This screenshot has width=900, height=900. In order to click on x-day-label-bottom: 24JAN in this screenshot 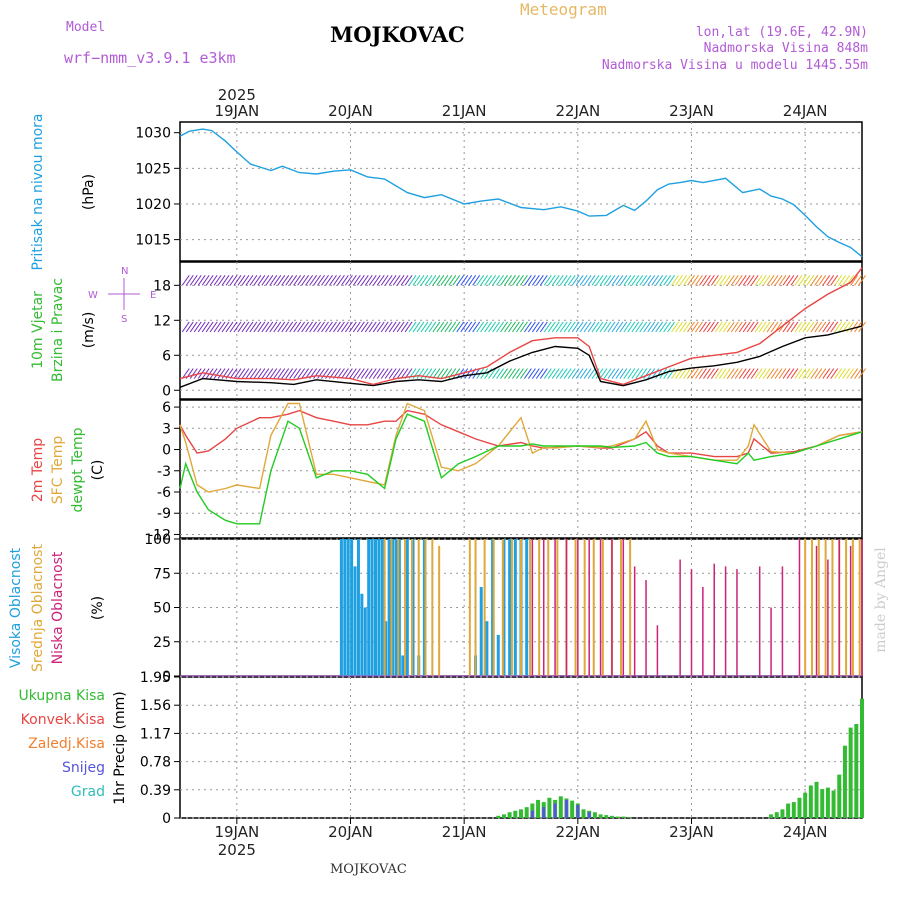, I will do `click(805, 832)`.